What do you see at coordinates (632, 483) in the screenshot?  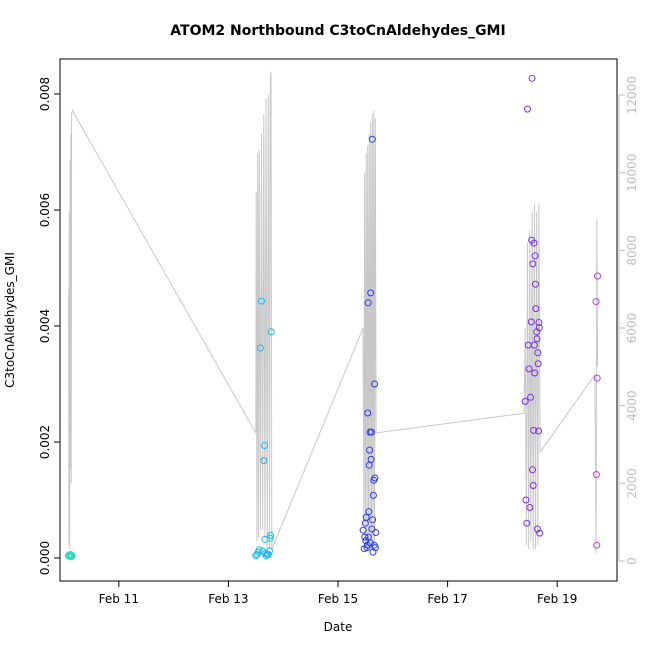 I see `y2-tick-label: 2000` at bounding box center [632, 483].